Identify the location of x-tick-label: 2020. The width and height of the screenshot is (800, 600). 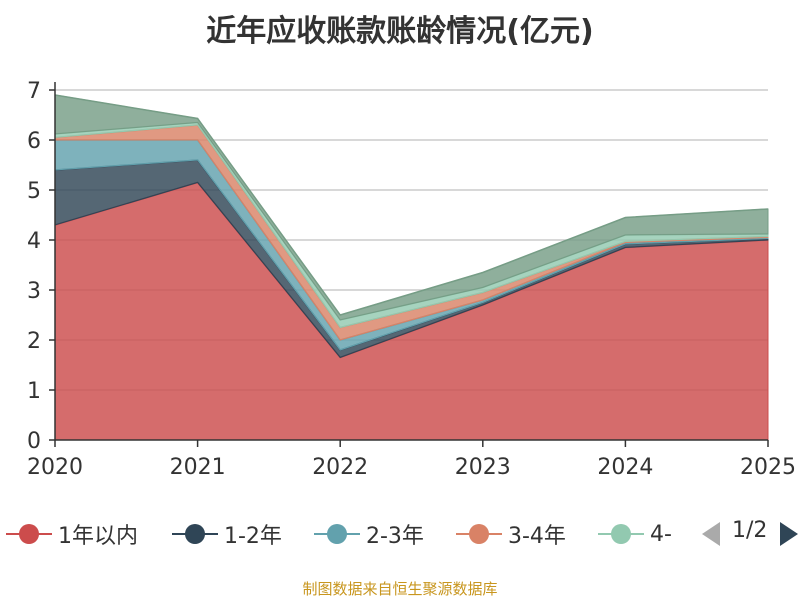
(55, 467).